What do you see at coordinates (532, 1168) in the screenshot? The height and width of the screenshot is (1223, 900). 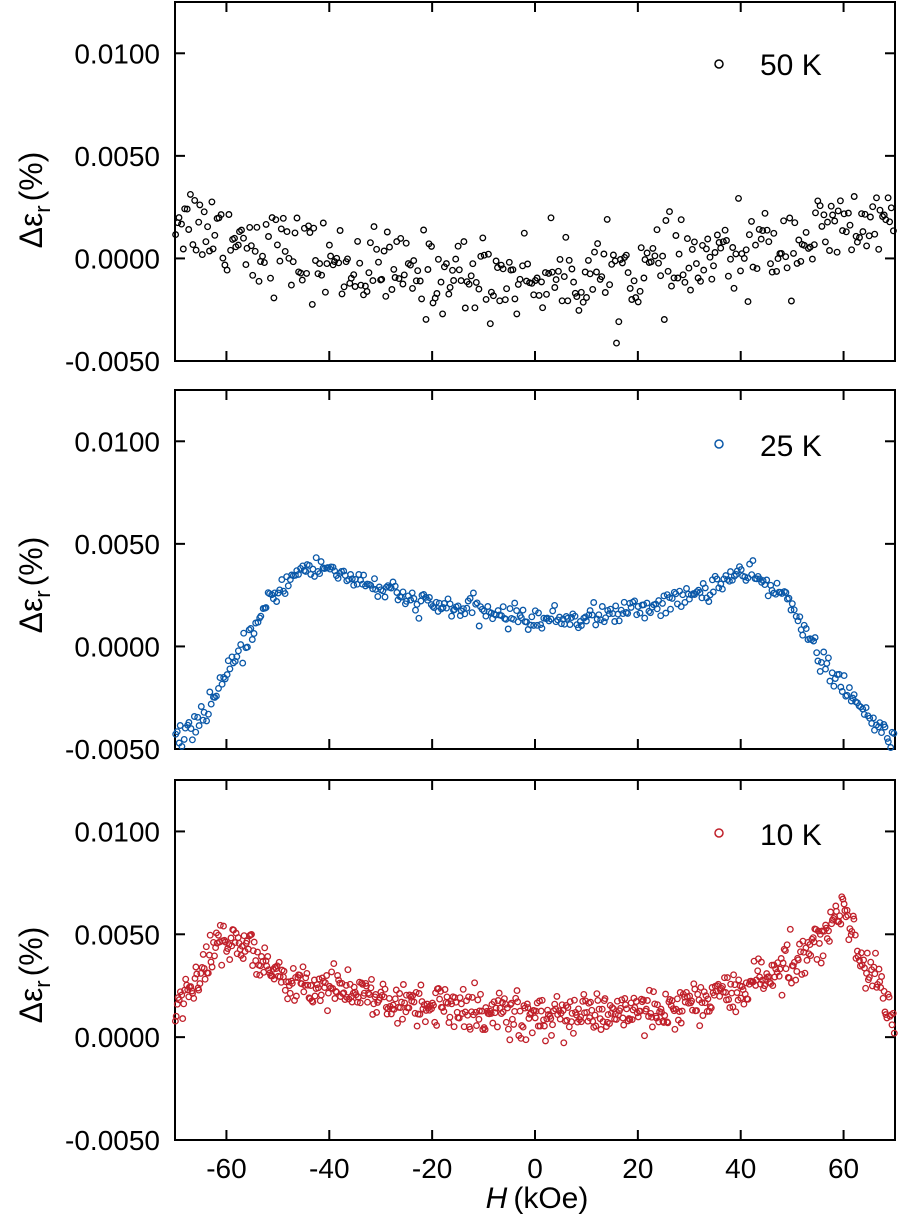 I see `x-tick-labels: -60 -40 -20 0 20 40 60` at bounding box center [532, 1168].